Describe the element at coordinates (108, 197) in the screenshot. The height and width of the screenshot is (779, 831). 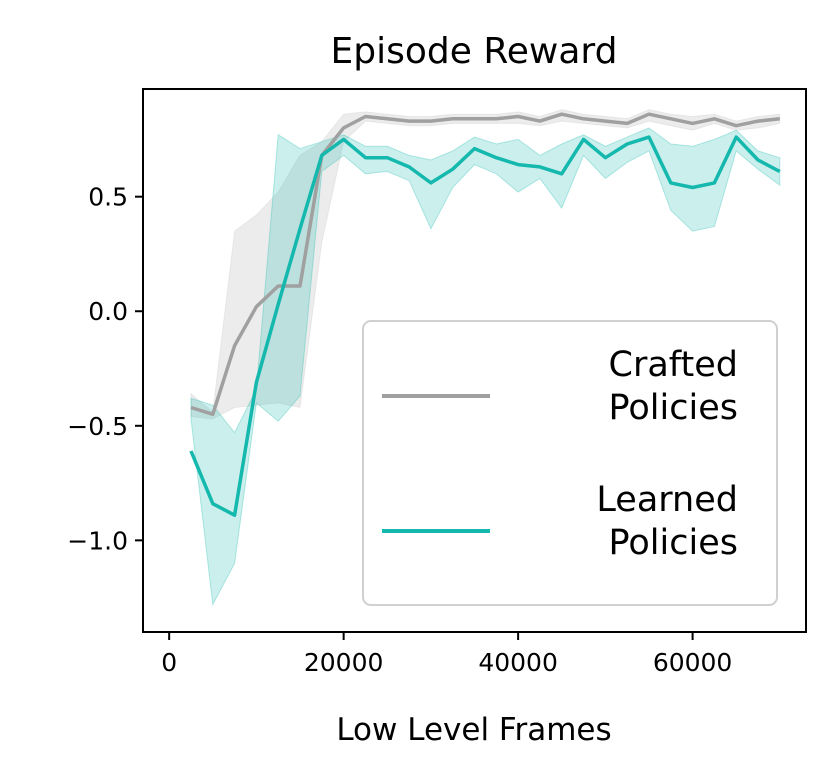
I see `y-tick-label: 0.5` at that location.